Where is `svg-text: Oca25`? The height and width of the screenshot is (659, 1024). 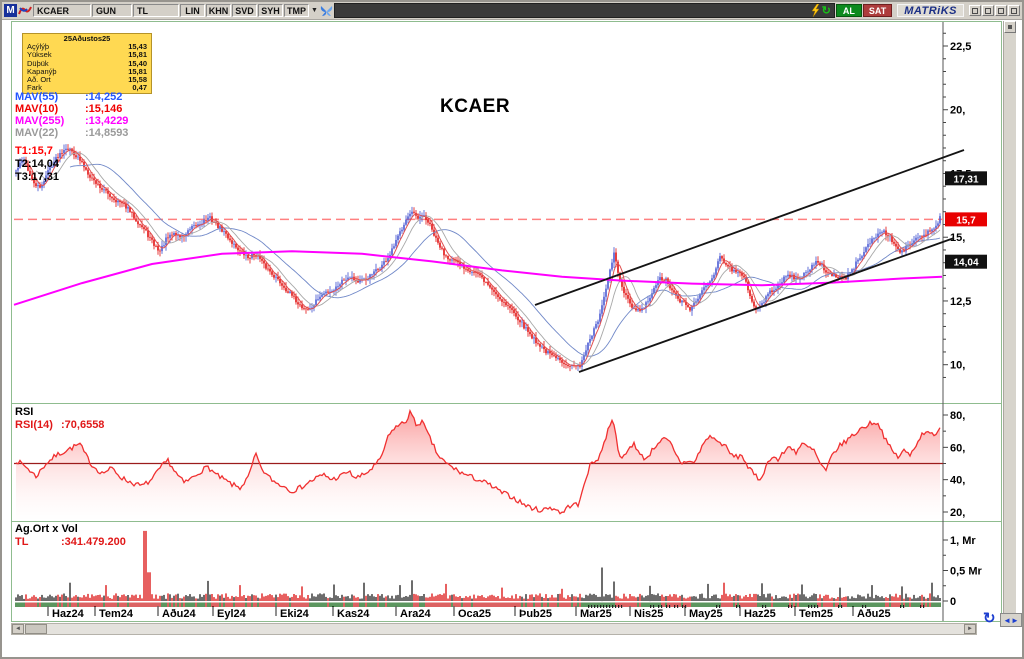
svg-text: Oca25 is located at coordinates (474, 614).